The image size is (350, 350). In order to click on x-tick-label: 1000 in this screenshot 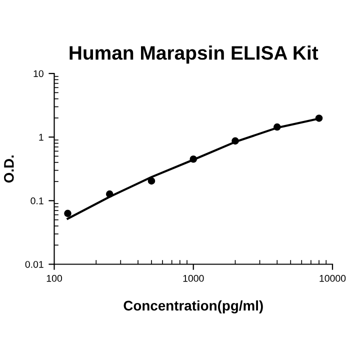, I will do `click(193, 278)`.